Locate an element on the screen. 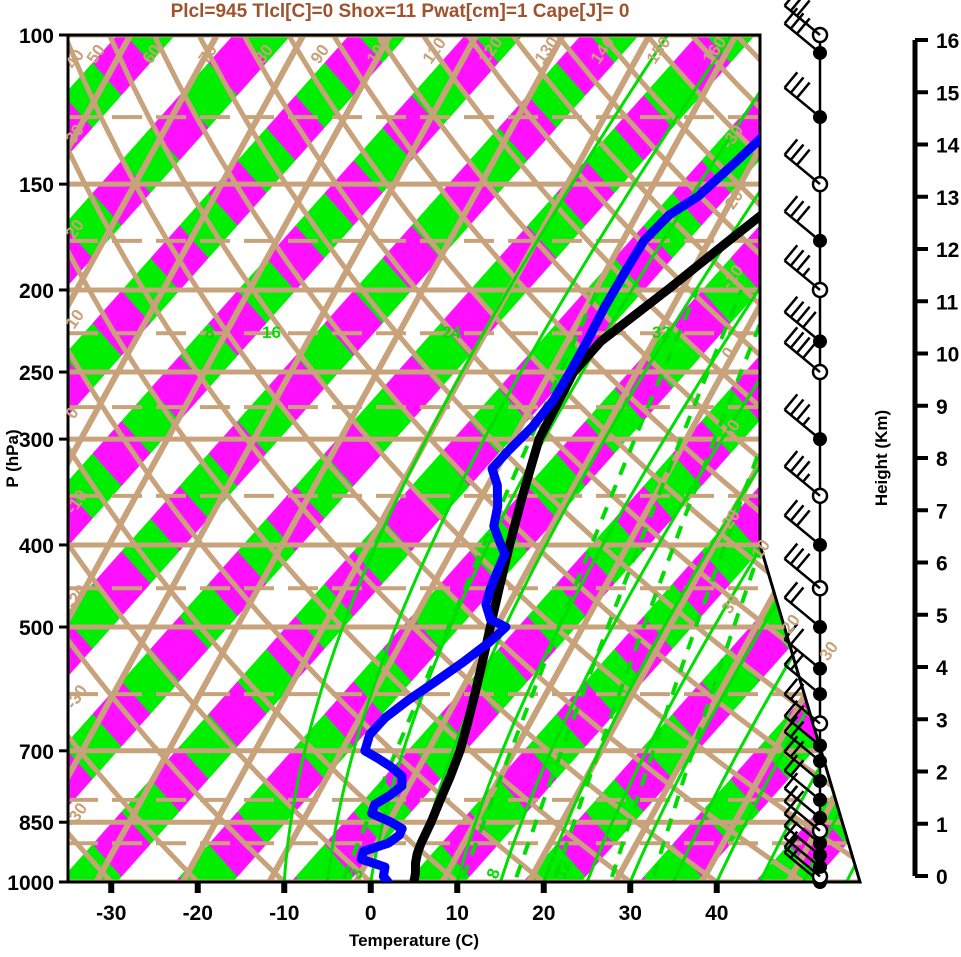  pressure-tick-label: 400 is located at coordinates (36, 546).